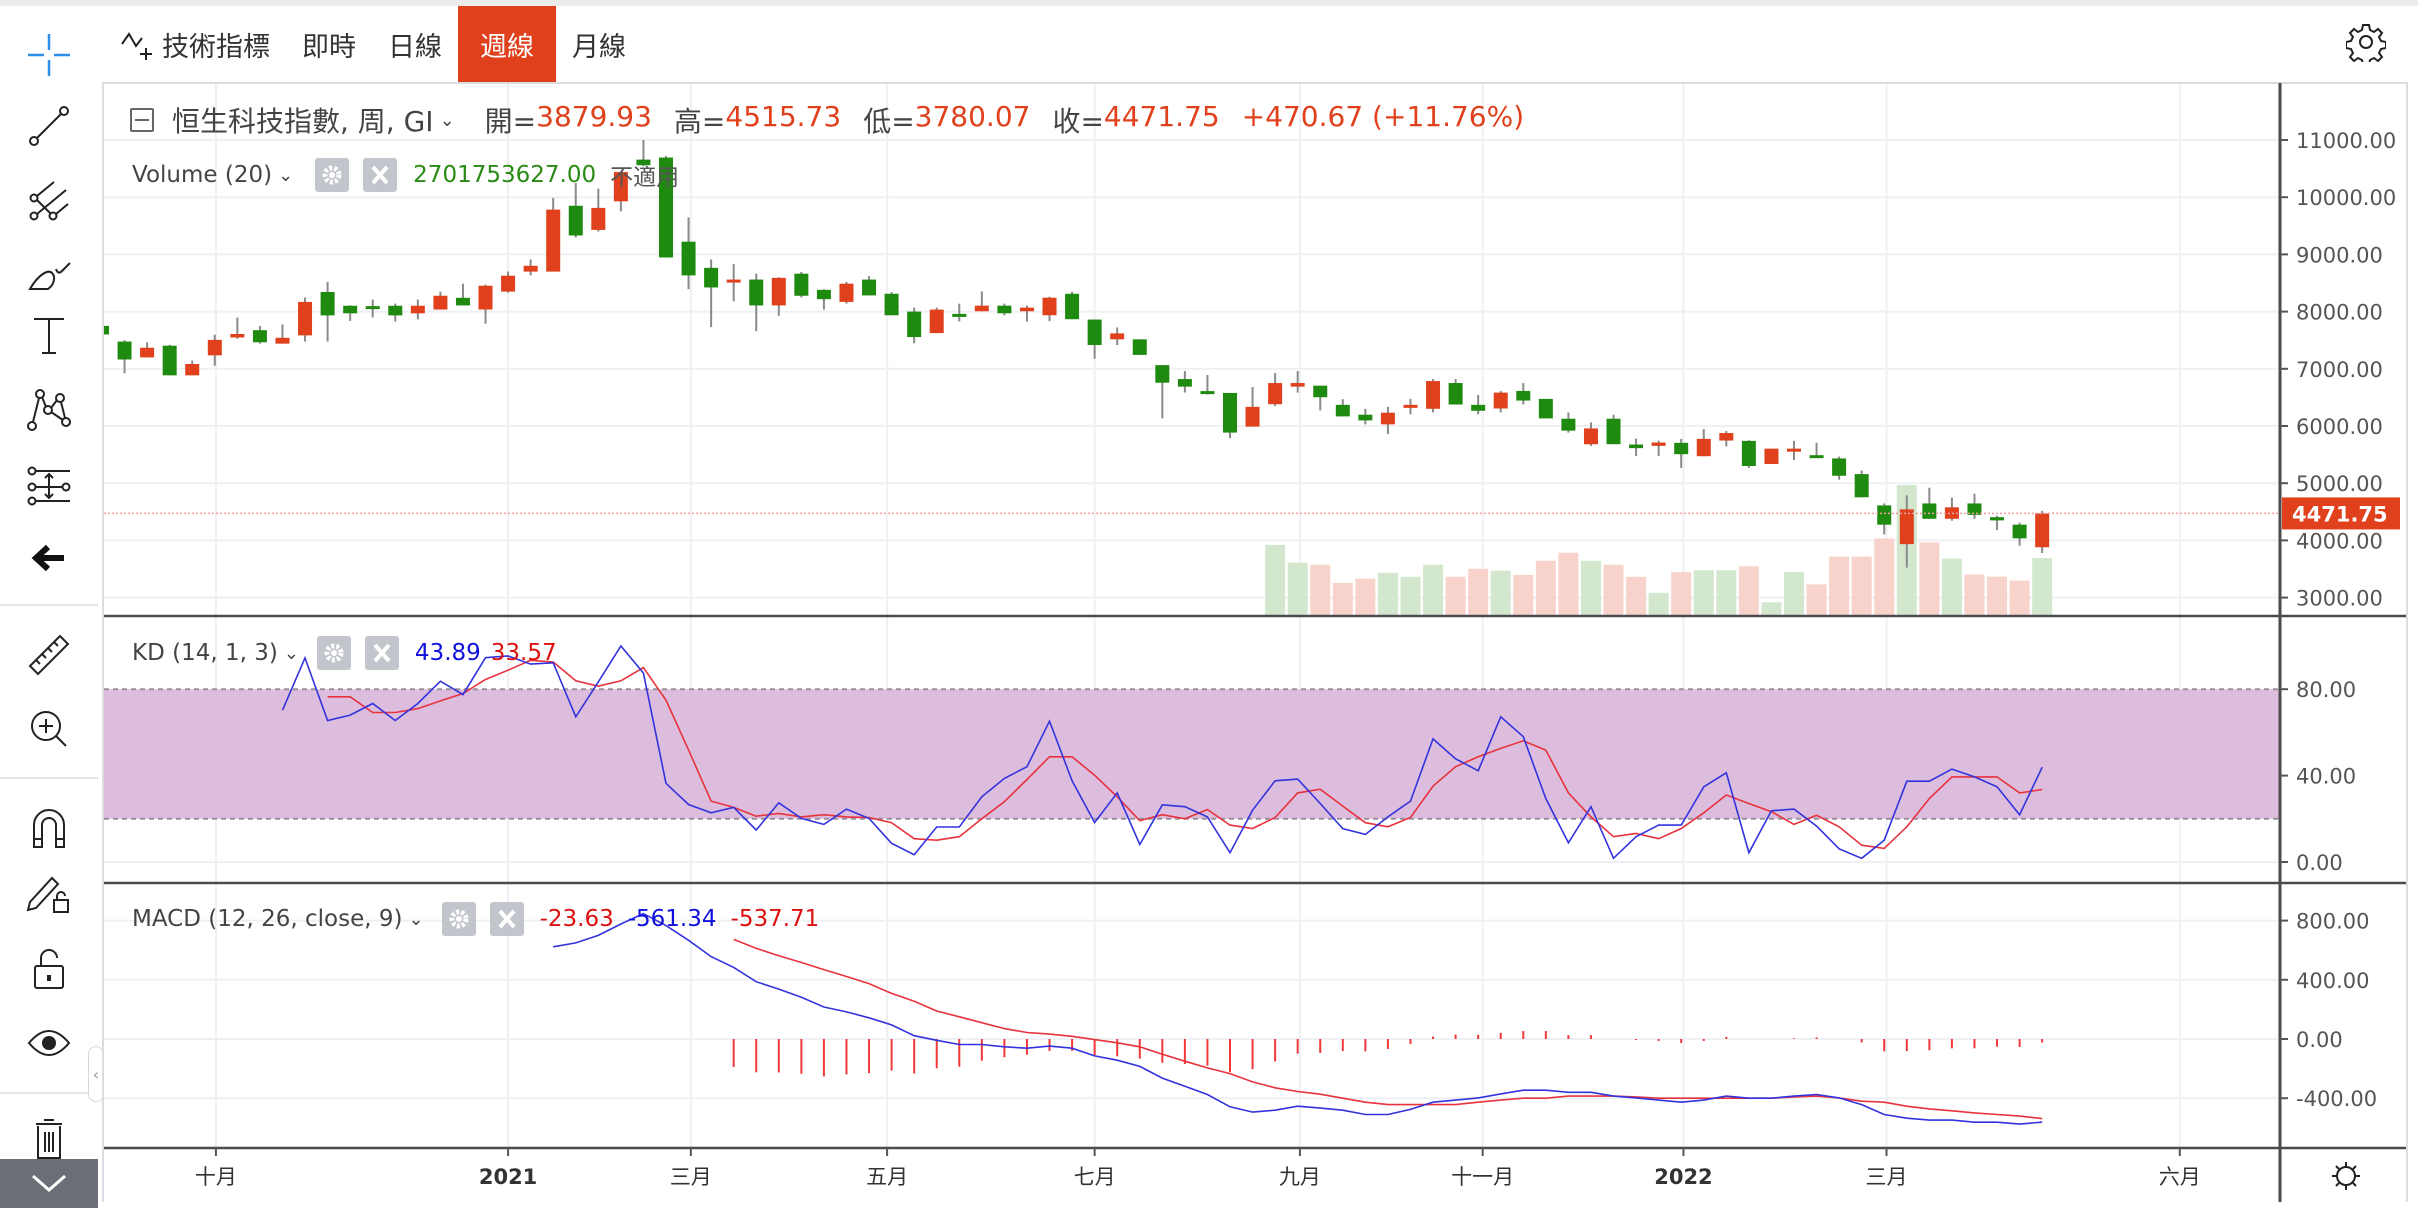  I want to click on symbol-title: 恒生科技指數, 周, GI, so click(303, 121).